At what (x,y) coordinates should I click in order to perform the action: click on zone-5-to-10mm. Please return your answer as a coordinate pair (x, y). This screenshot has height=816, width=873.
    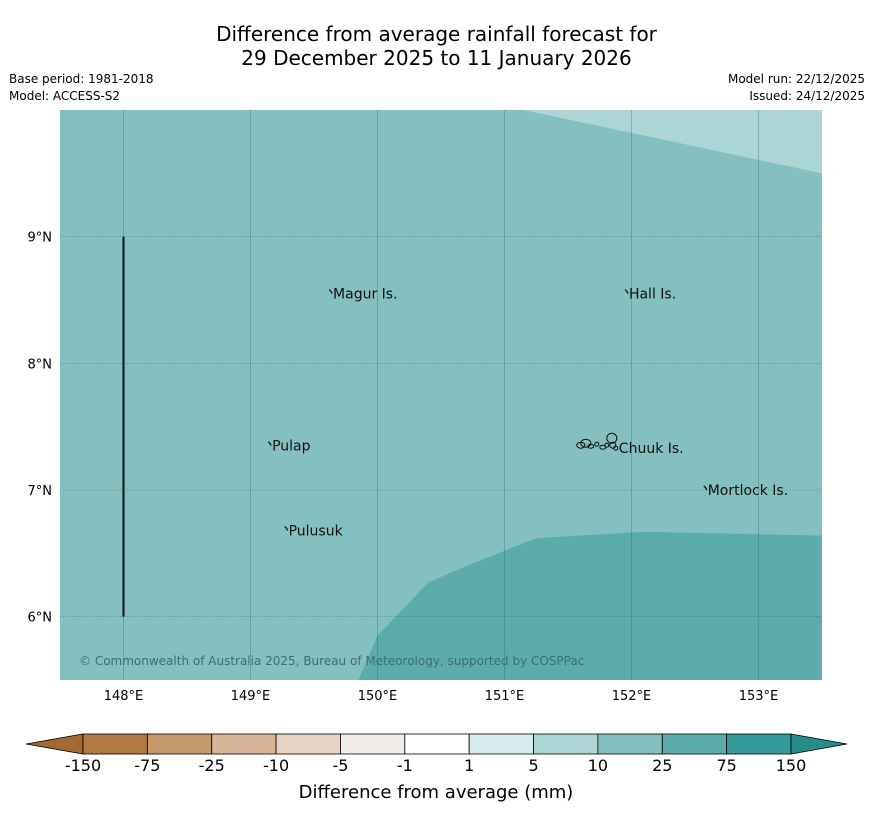
    Looking at the image, I should click on (672, 142).